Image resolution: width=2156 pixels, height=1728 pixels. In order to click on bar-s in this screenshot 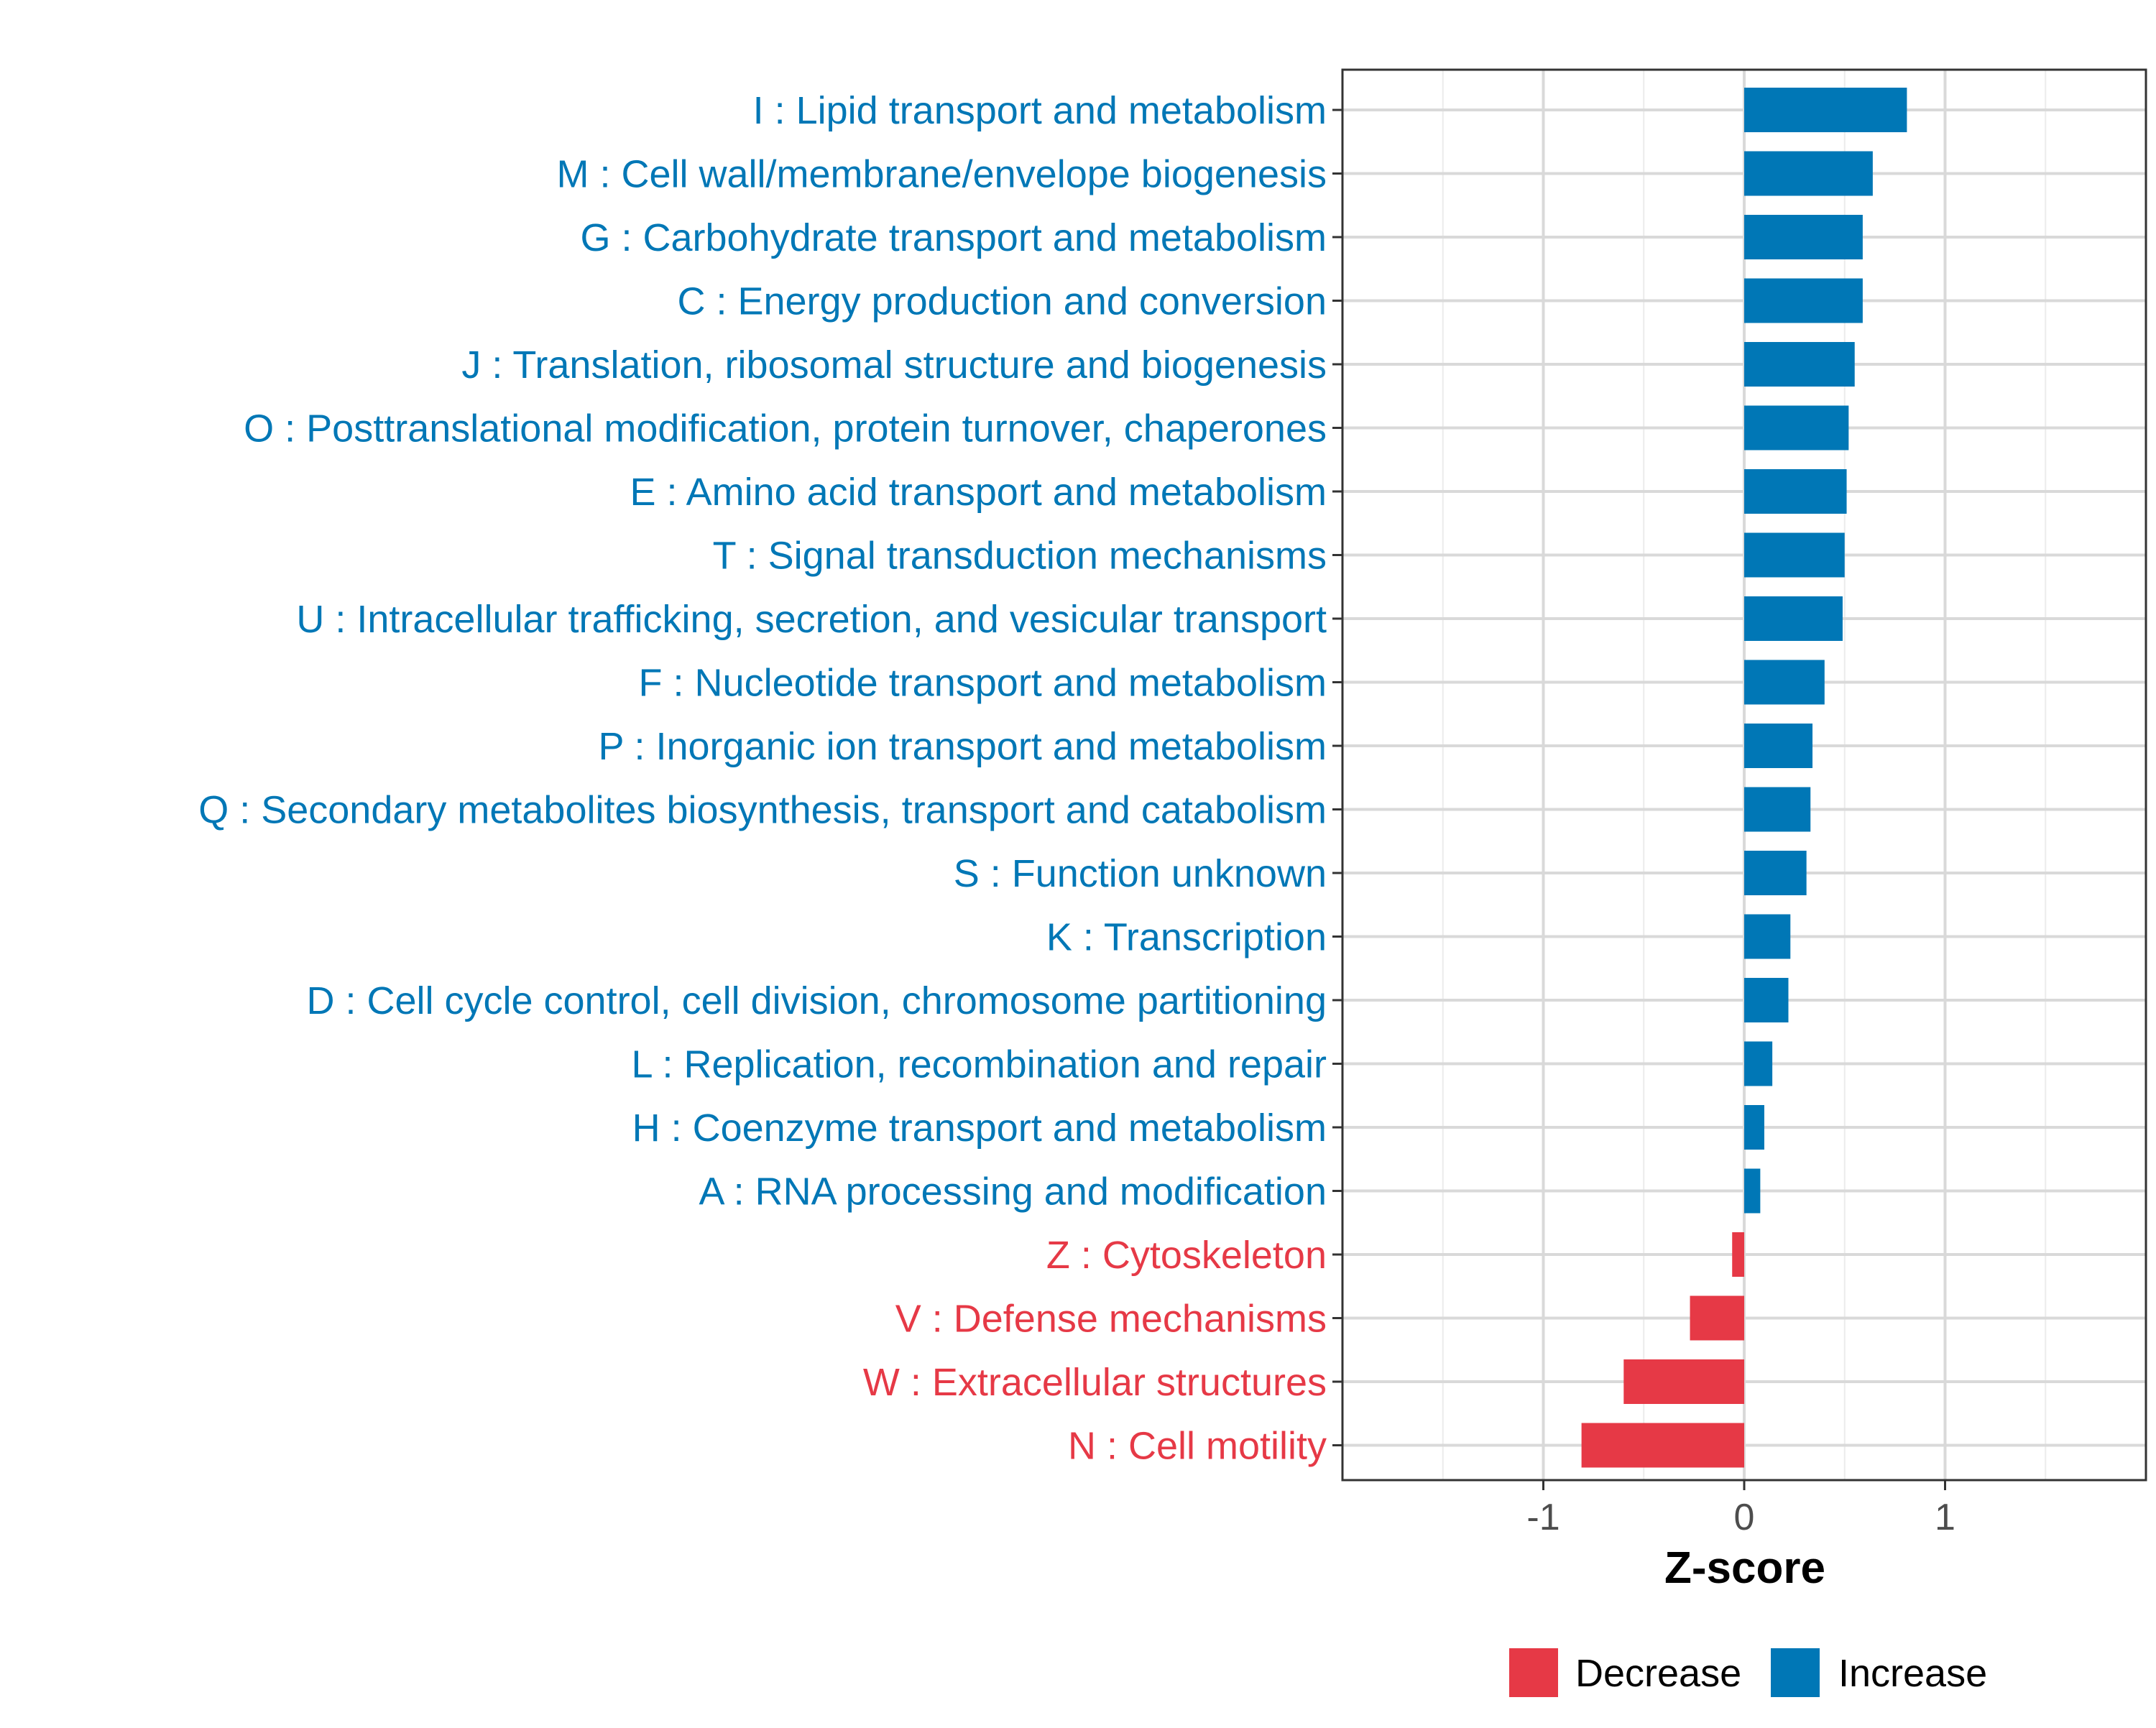, I will do `click(1776, 873)`.